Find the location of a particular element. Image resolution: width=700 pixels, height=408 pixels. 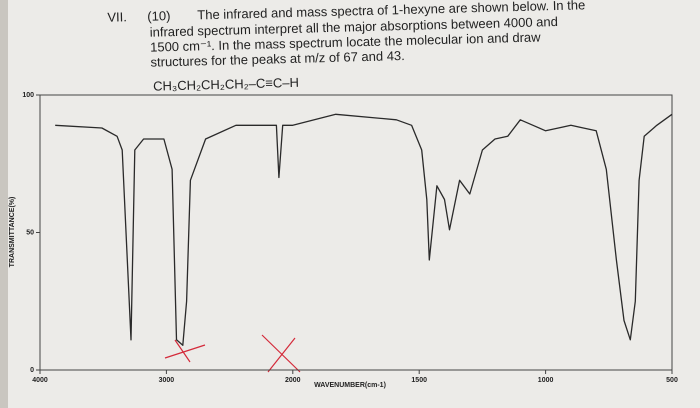

x-tick-label: 500 is located at coordinates (672, 380).